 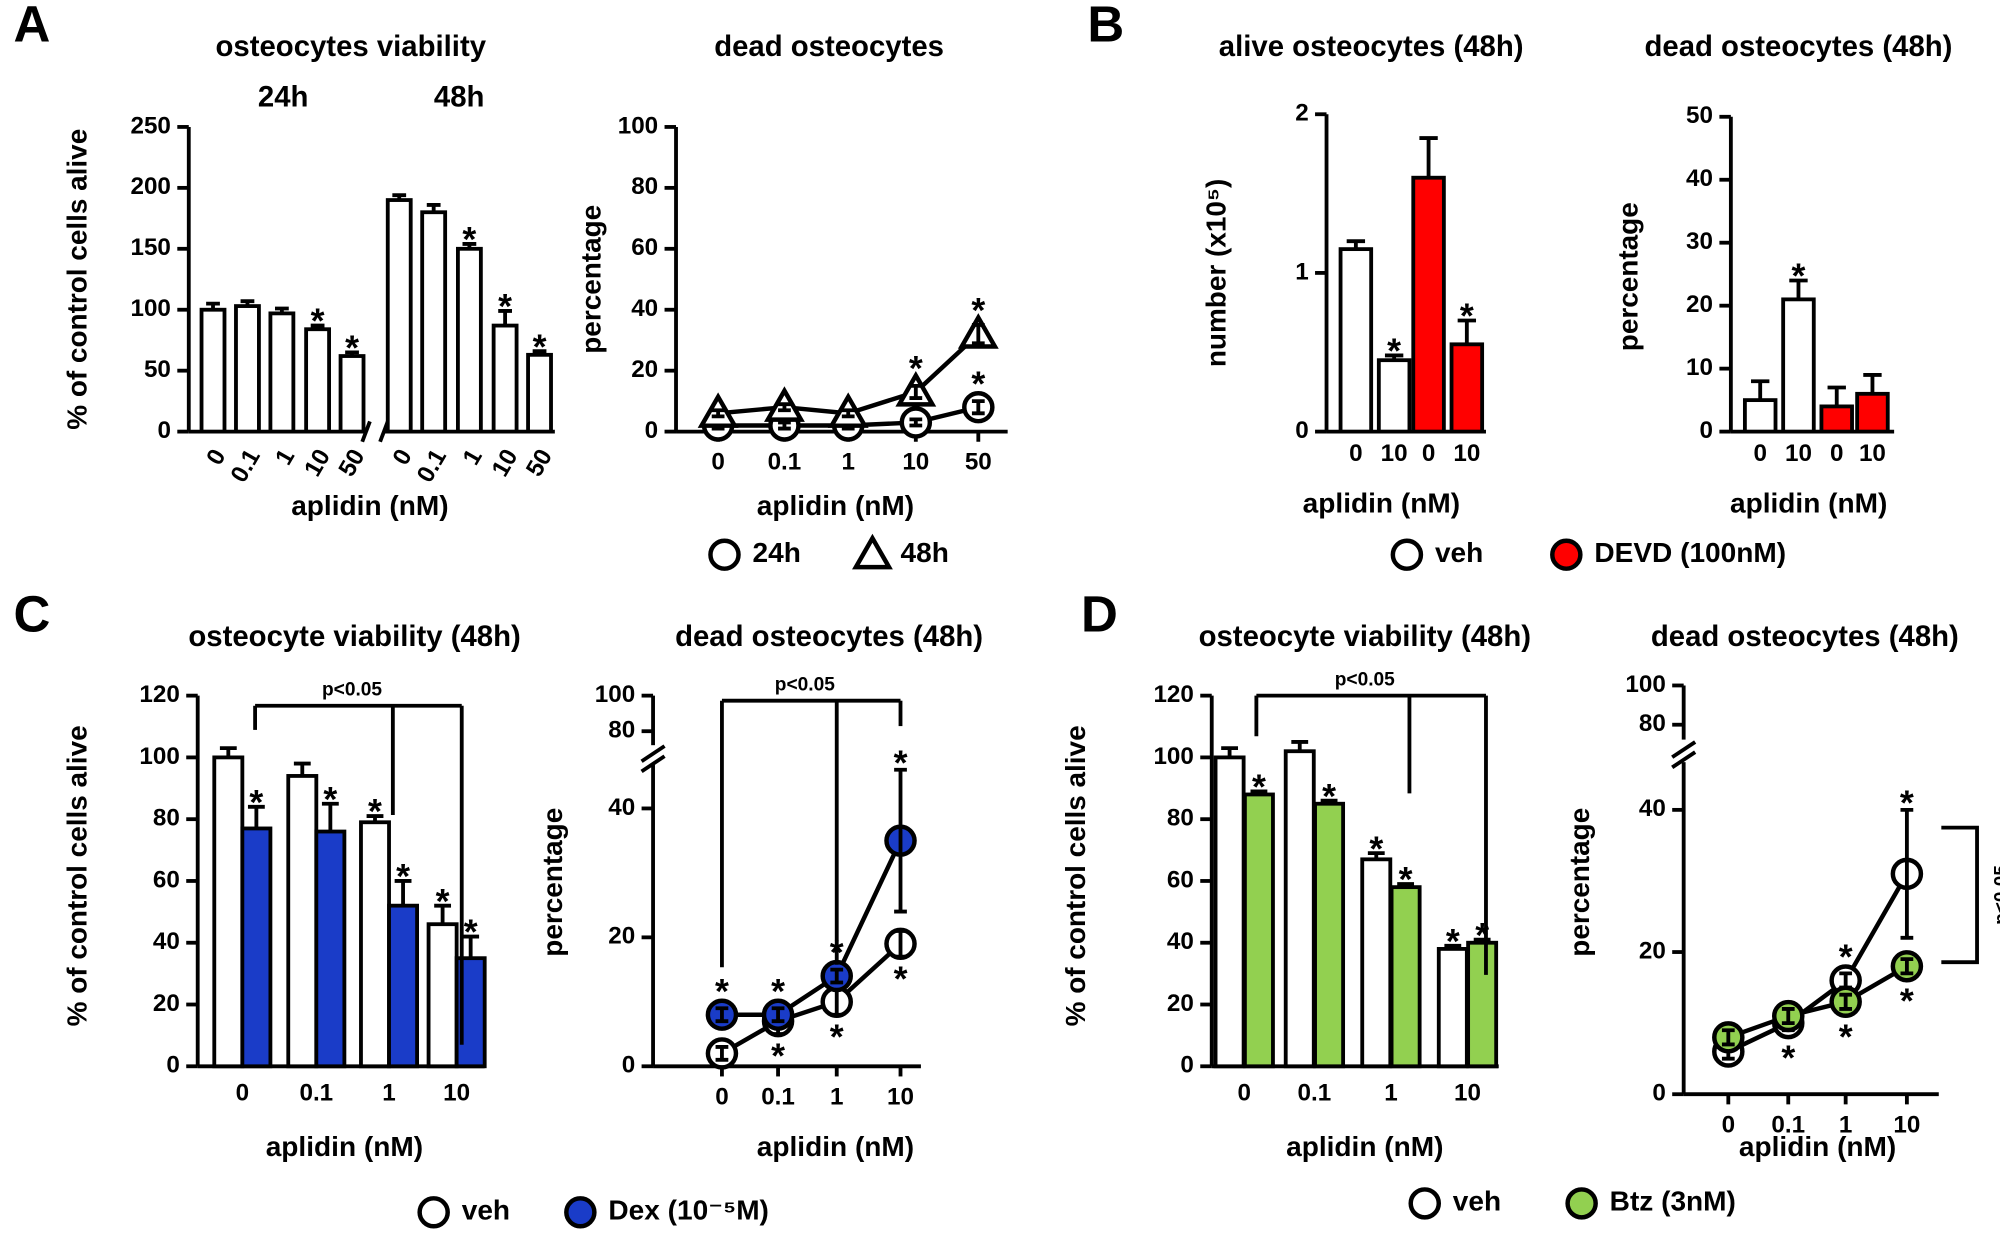 What do you see at coordinates (1371, 47) in the screenshot?
I see `chart-title: alive osteocytes (48h)` at bounding box center [1371, 47].